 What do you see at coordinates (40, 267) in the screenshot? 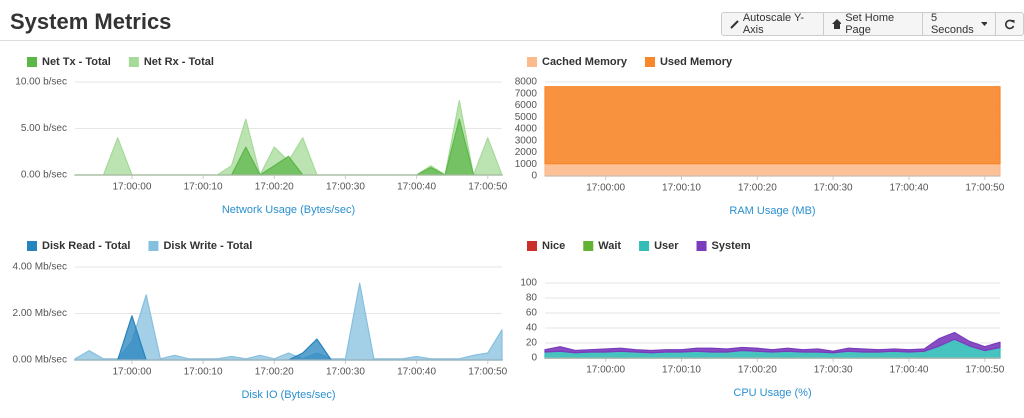
I see `y-tick-label: 4.00 Mb/sec` at bounding box center [40, 267].